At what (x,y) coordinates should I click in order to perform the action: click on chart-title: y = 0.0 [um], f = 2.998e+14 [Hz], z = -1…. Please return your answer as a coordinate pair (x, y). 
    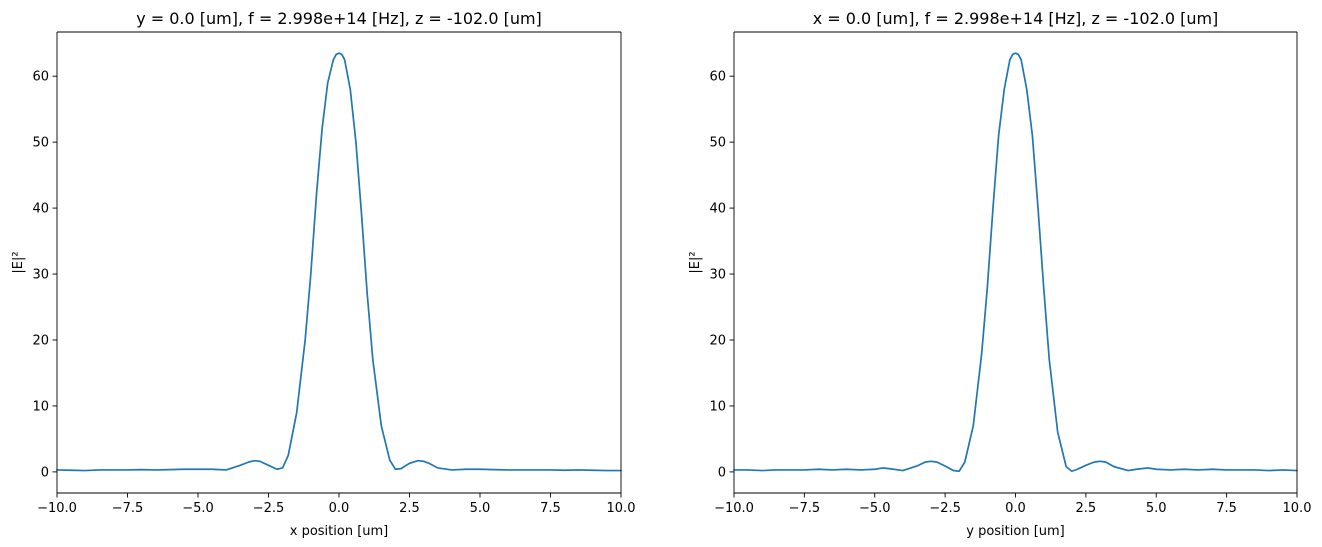
    Looking at the image, I should click on (339, 18).